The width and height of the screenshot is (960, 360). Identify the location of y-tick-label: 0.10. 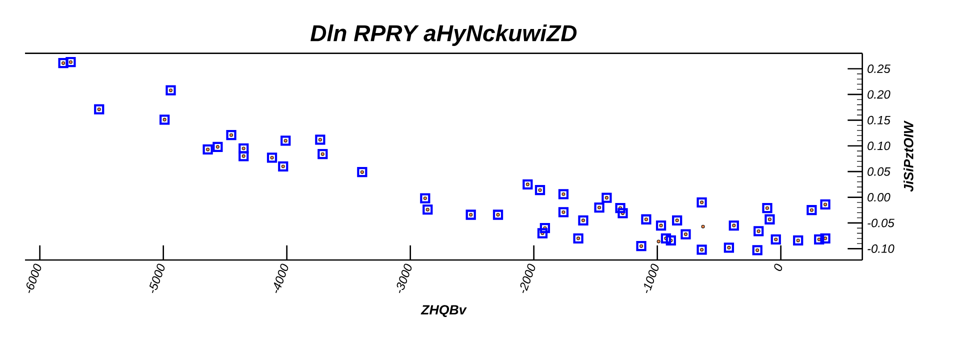
(879, 146).